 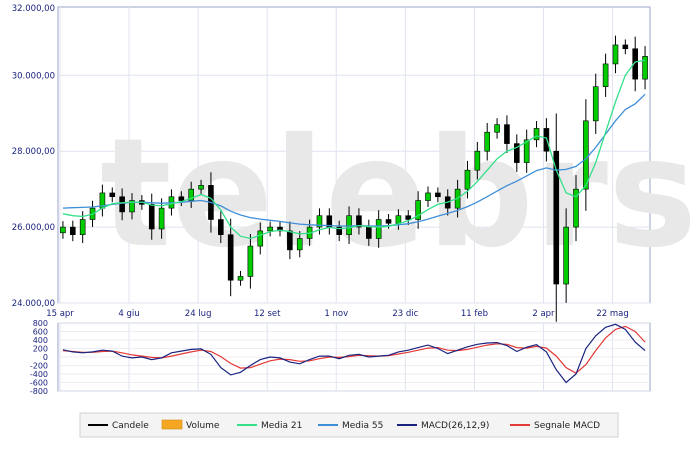 What do you see at coordinates (198, 314) in the screenshot?
I see `x-tick-label: 24 lug` at bounding box center [198, 314].